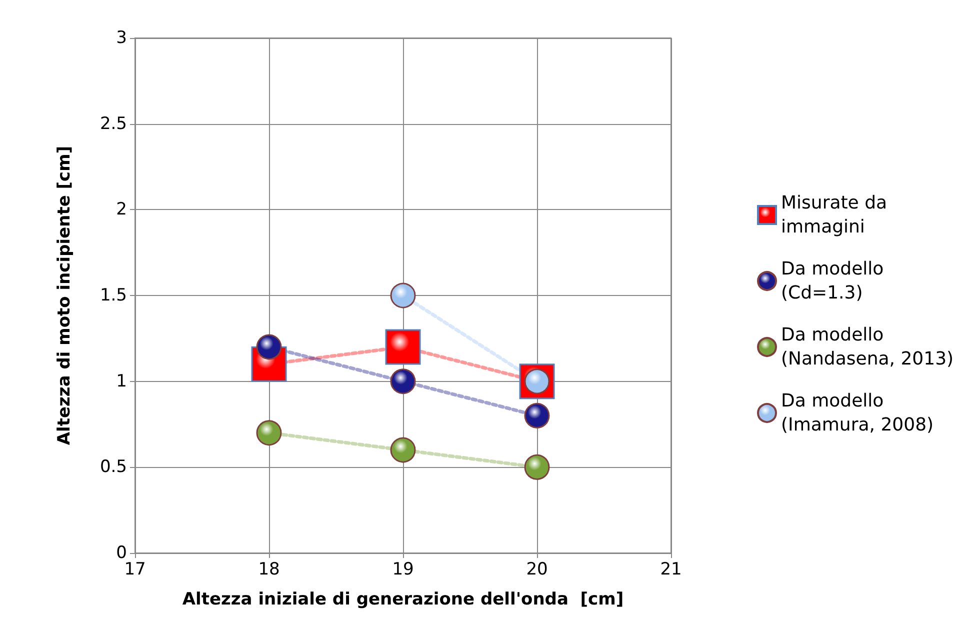 The width and height of the screenshot is (971, 628). What do you see at coordinates (671, 570) in the screenshot?
I see `x-tick-label: 21` at bounding box center [671, 570].